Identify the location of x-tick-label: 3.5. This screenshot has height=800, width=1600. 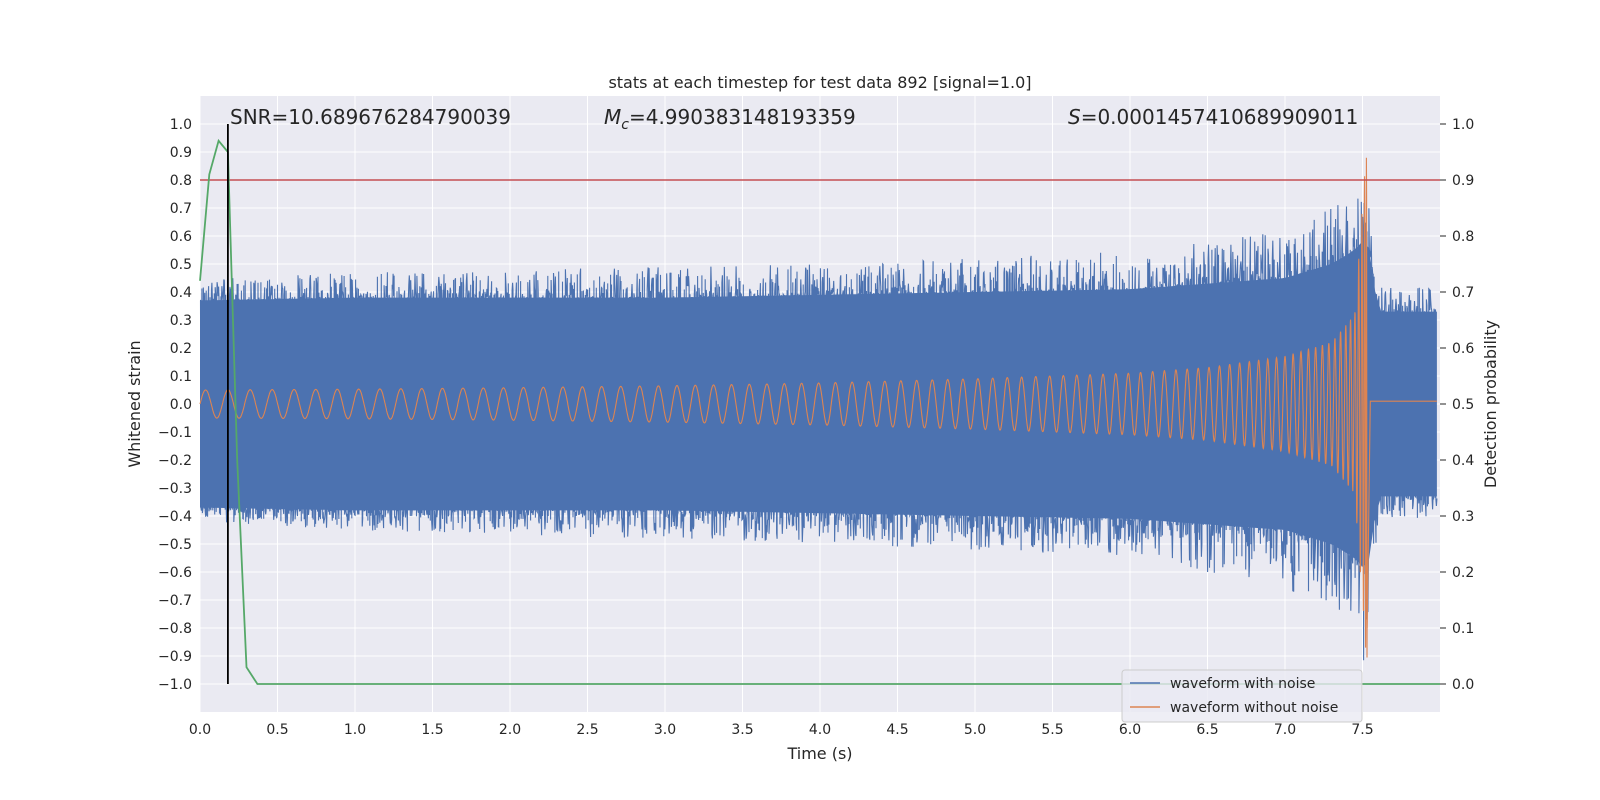
(742, 730).